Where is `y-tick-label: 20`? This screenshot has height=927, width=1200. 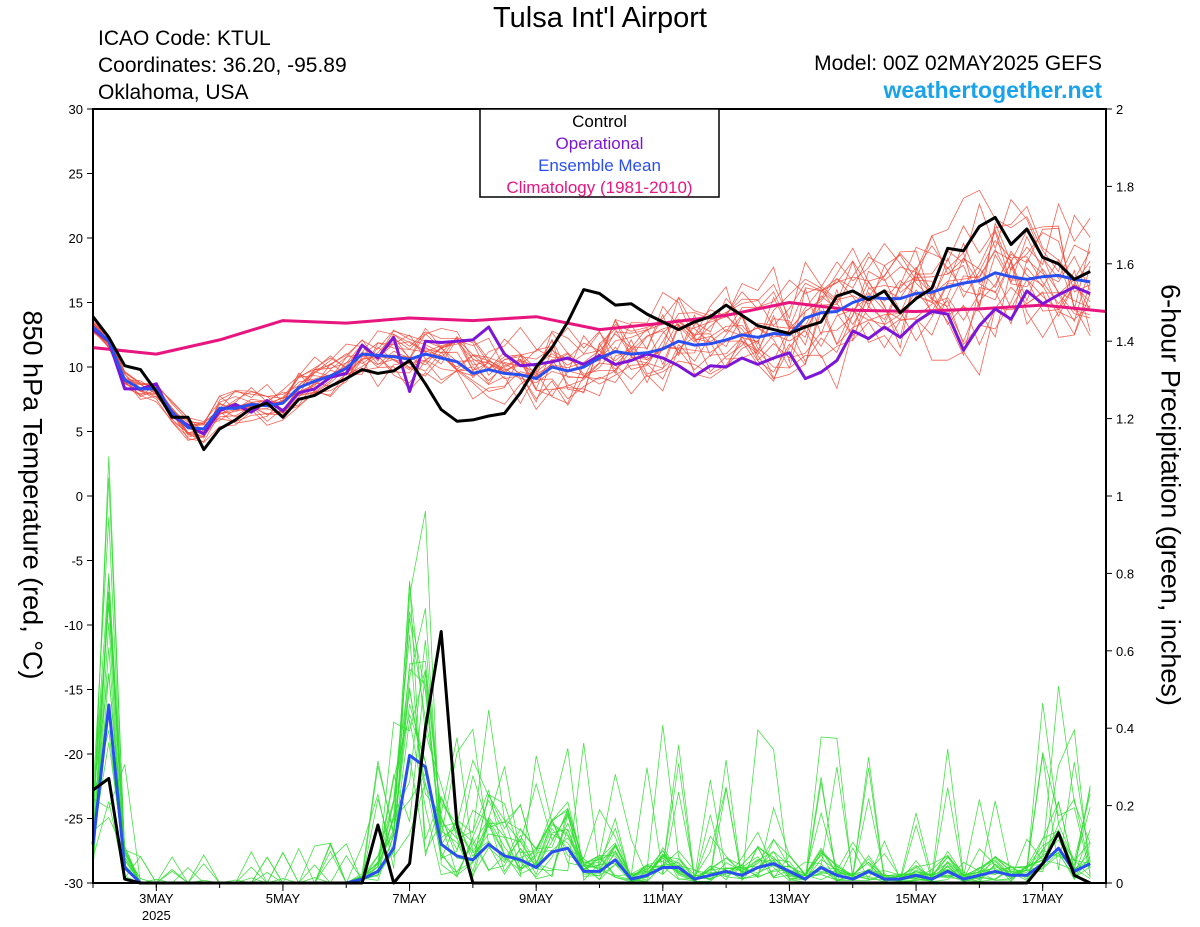 y-tick-label: 20 is located at coordinates (76, 238).